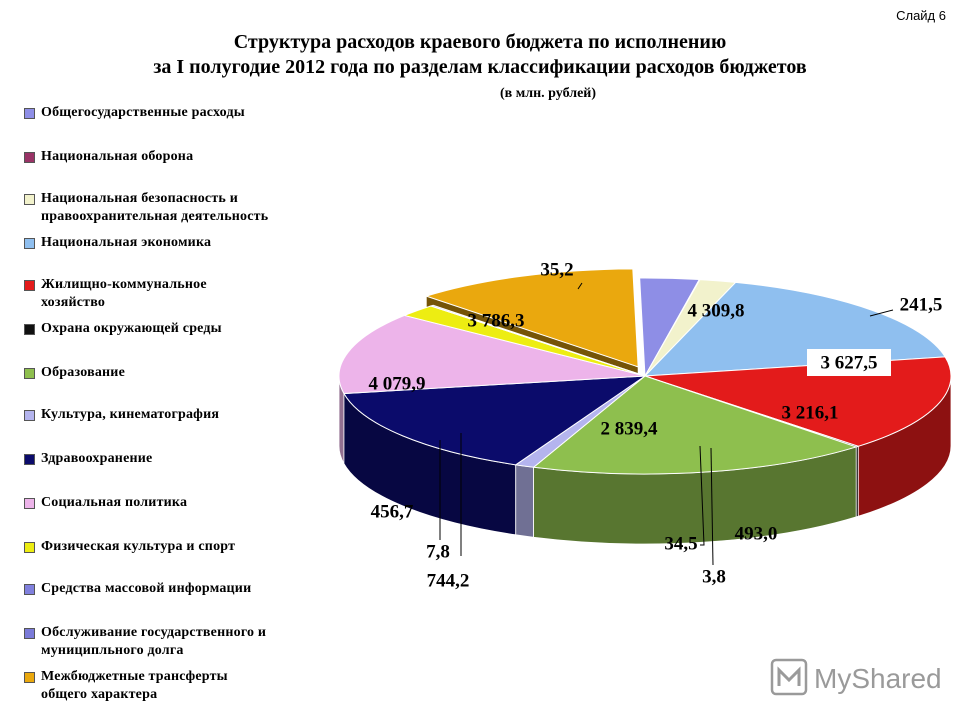  Describe the element at coordinates (99, 694) in the screenshot. I see `legend-label-line: общего характера` at that location.